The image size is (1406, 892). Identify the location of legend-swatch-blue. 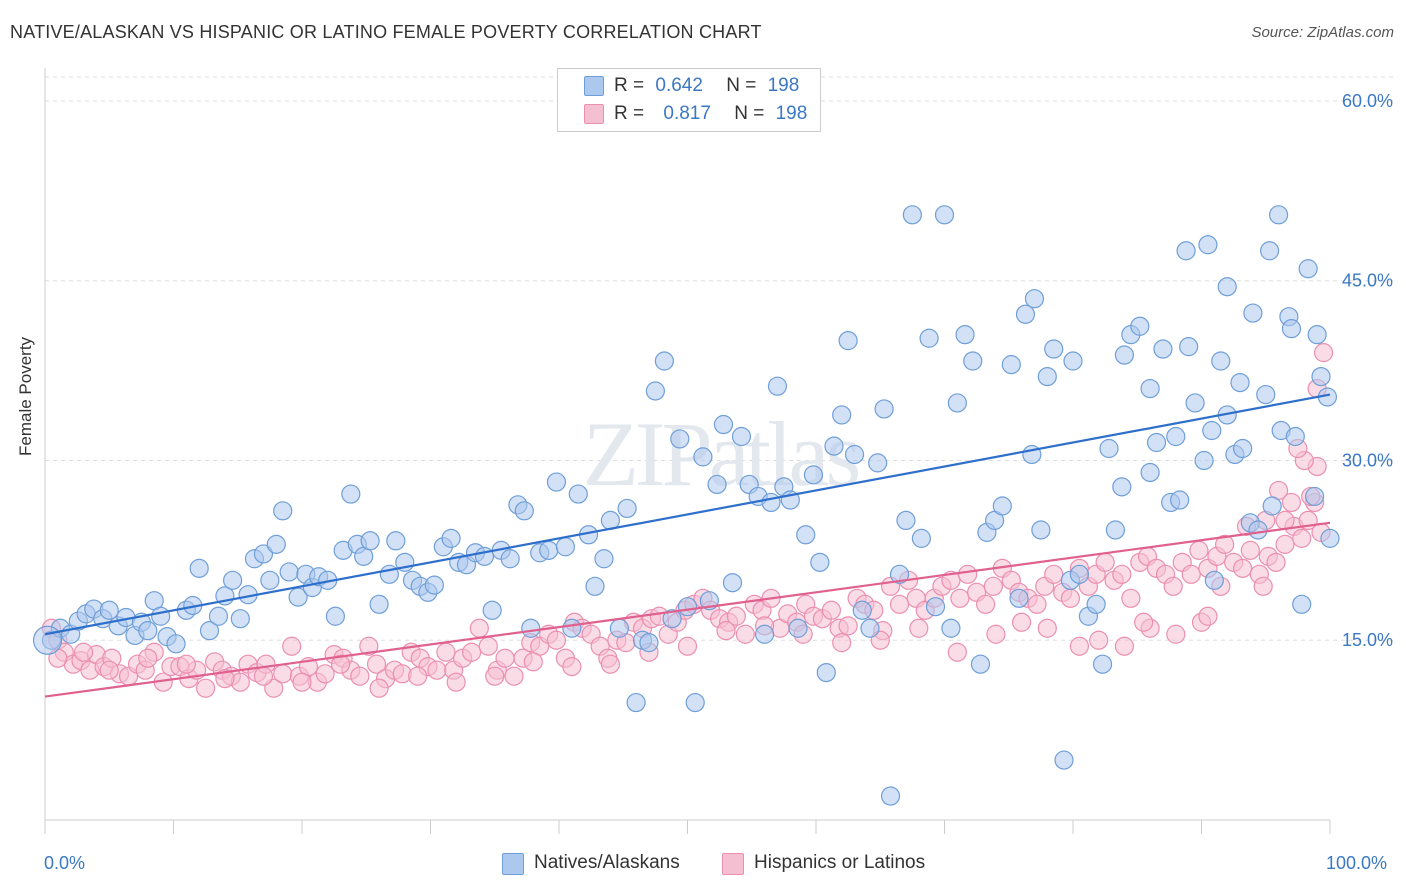
(594, 86).